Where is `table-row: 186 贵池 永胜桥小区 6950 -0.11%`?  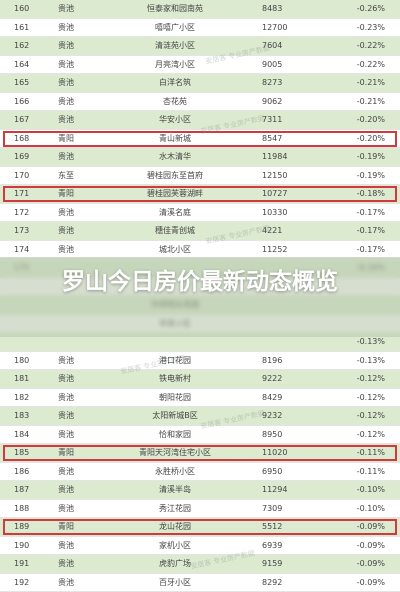
table-row: 186 贵池 永胜桥小区 6950 -0.11% is located at coordinates (200, 472).